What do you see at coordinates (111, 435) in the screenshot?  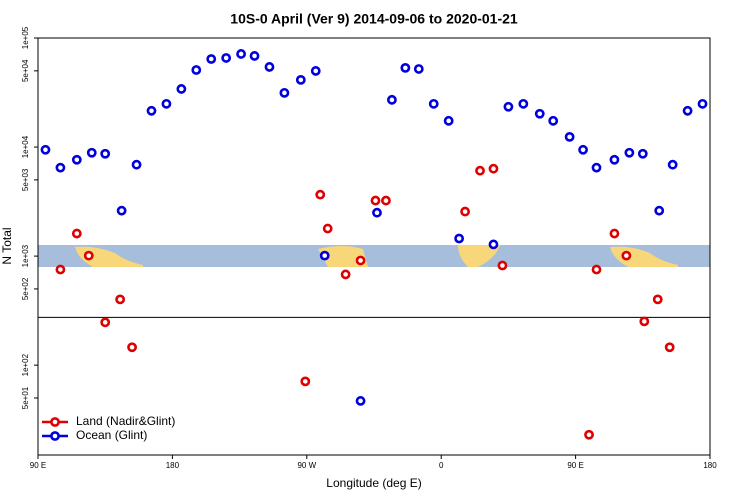 I see `legend-label: Ocean (Glint)` at bounding box center [111, 435].